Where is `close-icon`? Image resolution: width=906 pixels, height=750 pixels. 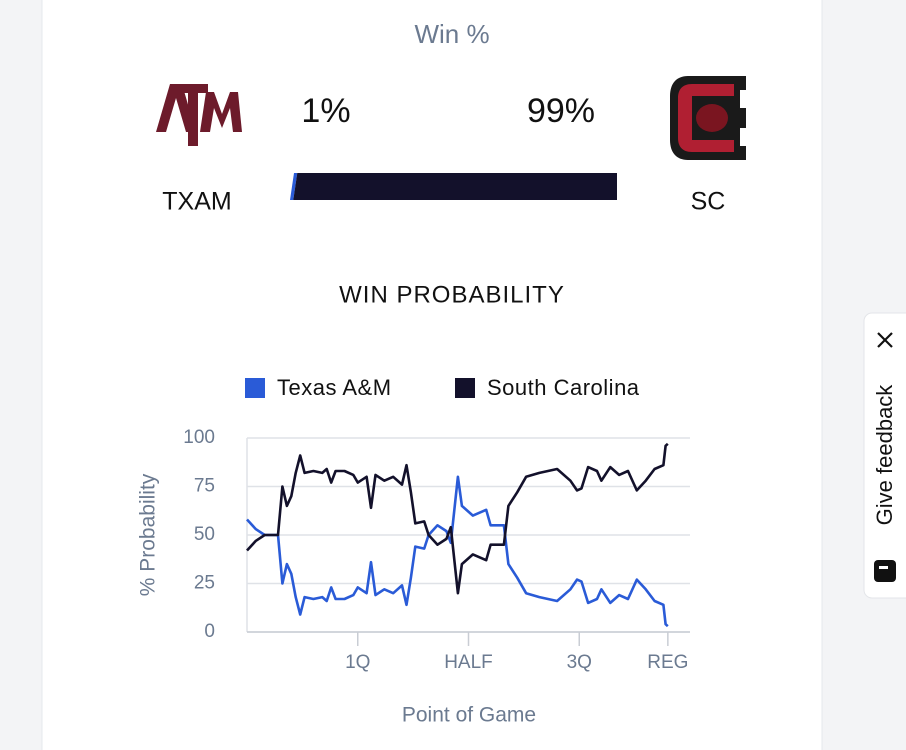 close-icon is located at coordinates (885, 340).